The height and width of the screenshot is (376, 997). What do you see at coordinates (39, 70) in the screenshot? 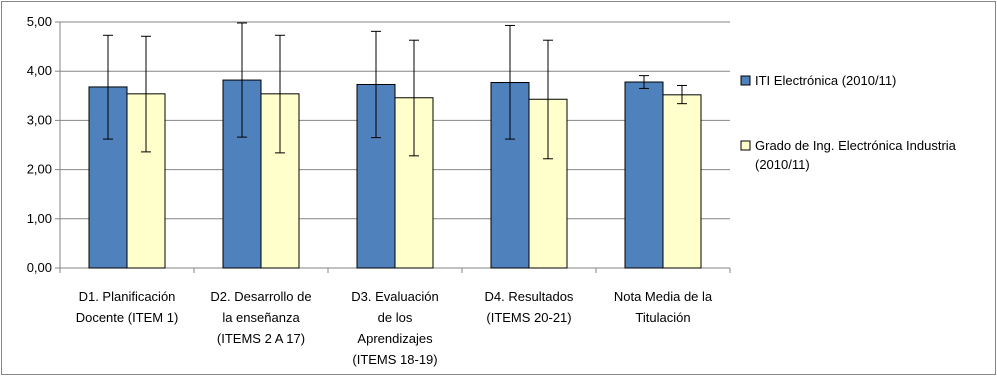
I see `y-tick-label: 4,00` at bounding box center [39, 70].